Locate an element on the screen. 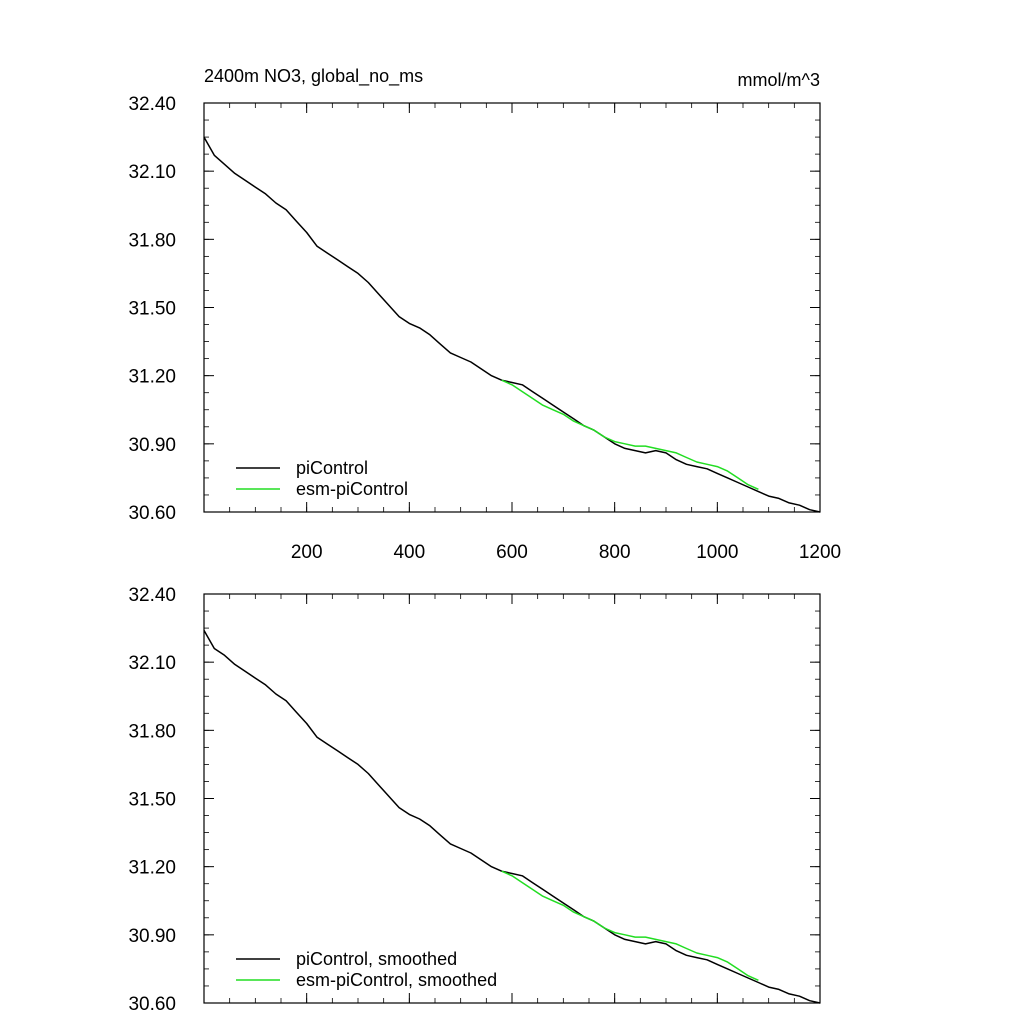  chart-title: 2400m NO3, global_no_ms is located at coordinates (313, 76).